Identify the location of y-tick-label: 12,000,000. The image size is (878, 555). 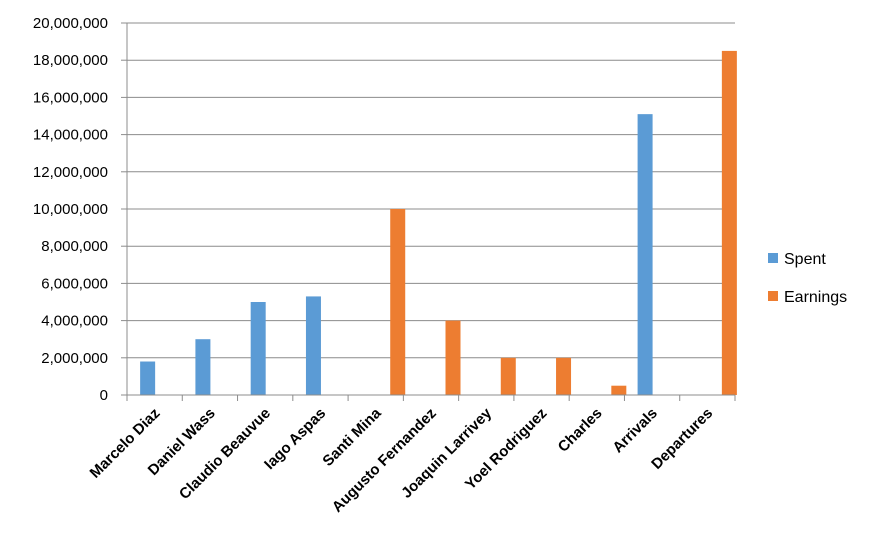
(70, 172).